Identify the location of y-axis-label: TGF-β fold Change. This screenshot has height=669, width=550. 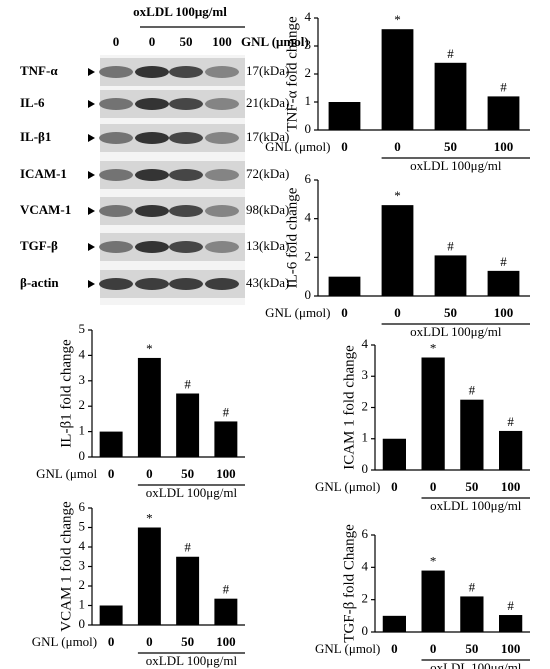
(349, 583).